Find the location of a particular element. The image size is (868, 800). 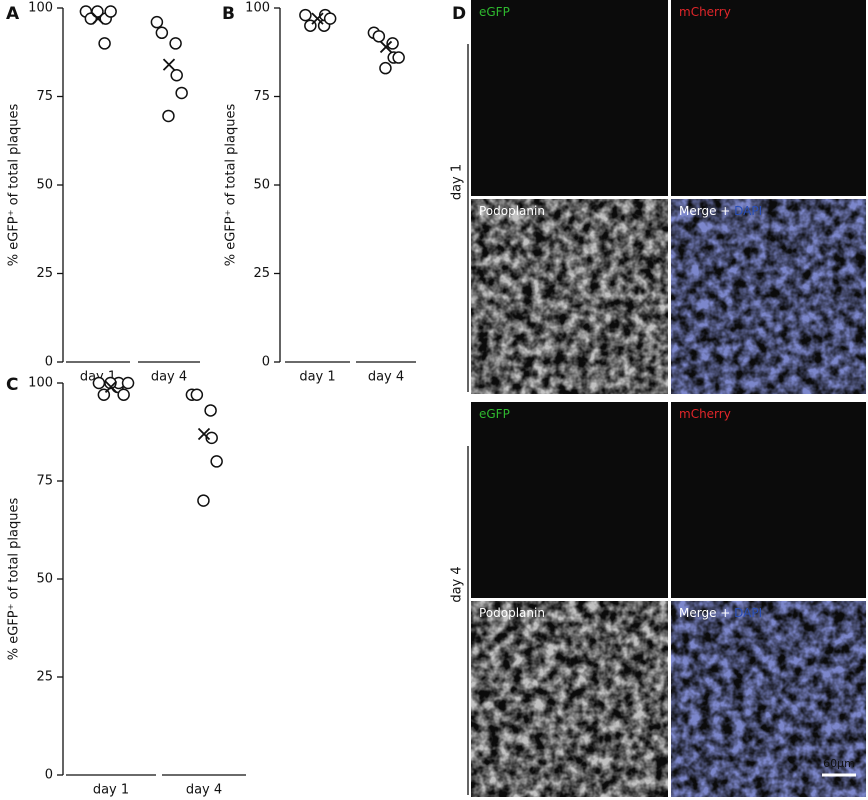

panel-letter: B is located at coordinates (228, 14).